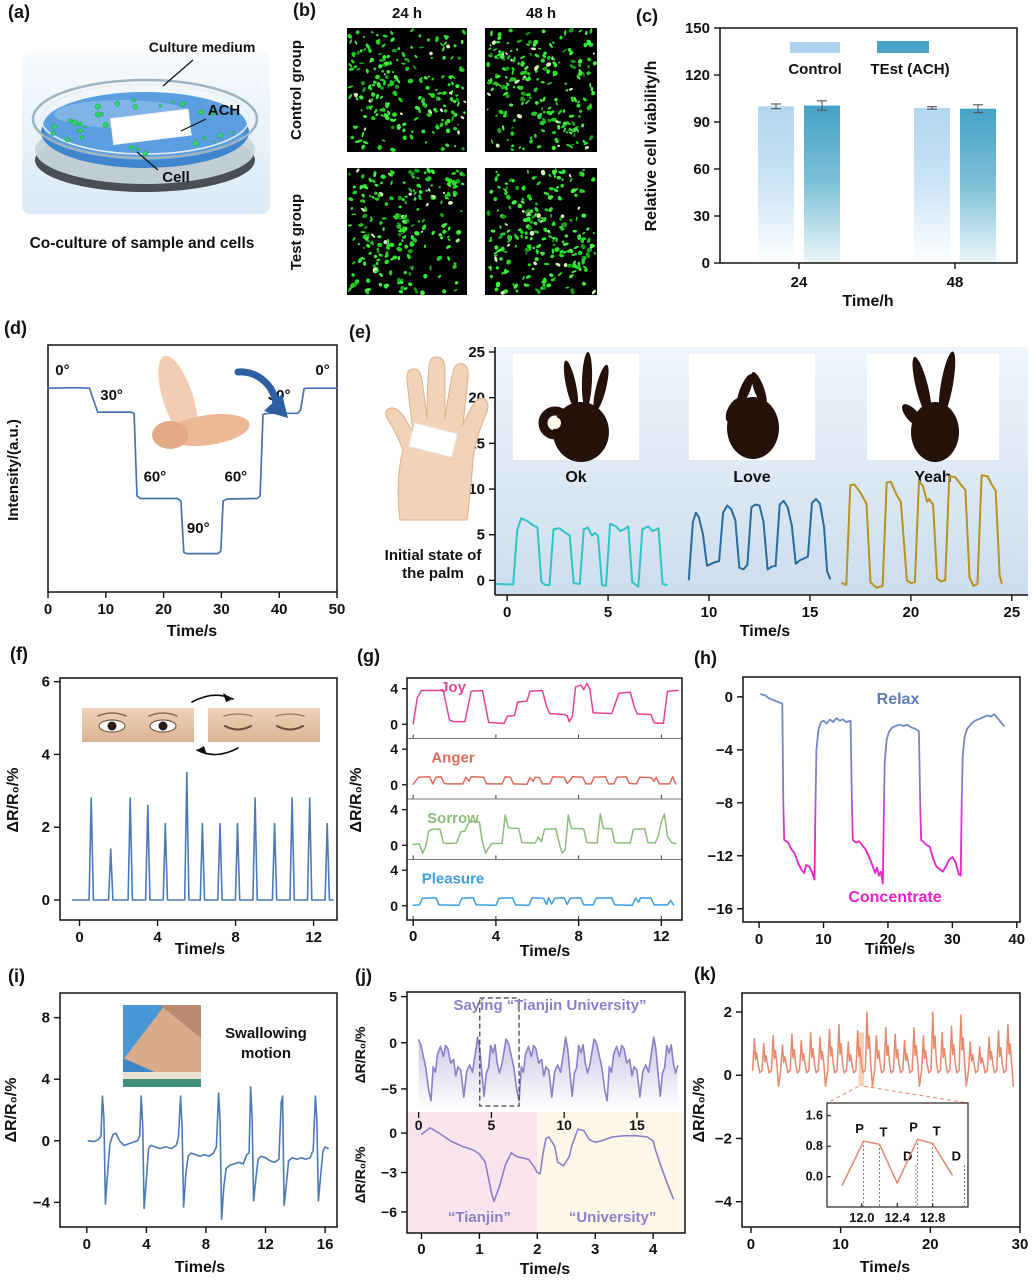 The image size is (1033, 1280). Describe the element at coordinates (368, 656) in the screenshot. I see `panel-letter: (g)` at that location.